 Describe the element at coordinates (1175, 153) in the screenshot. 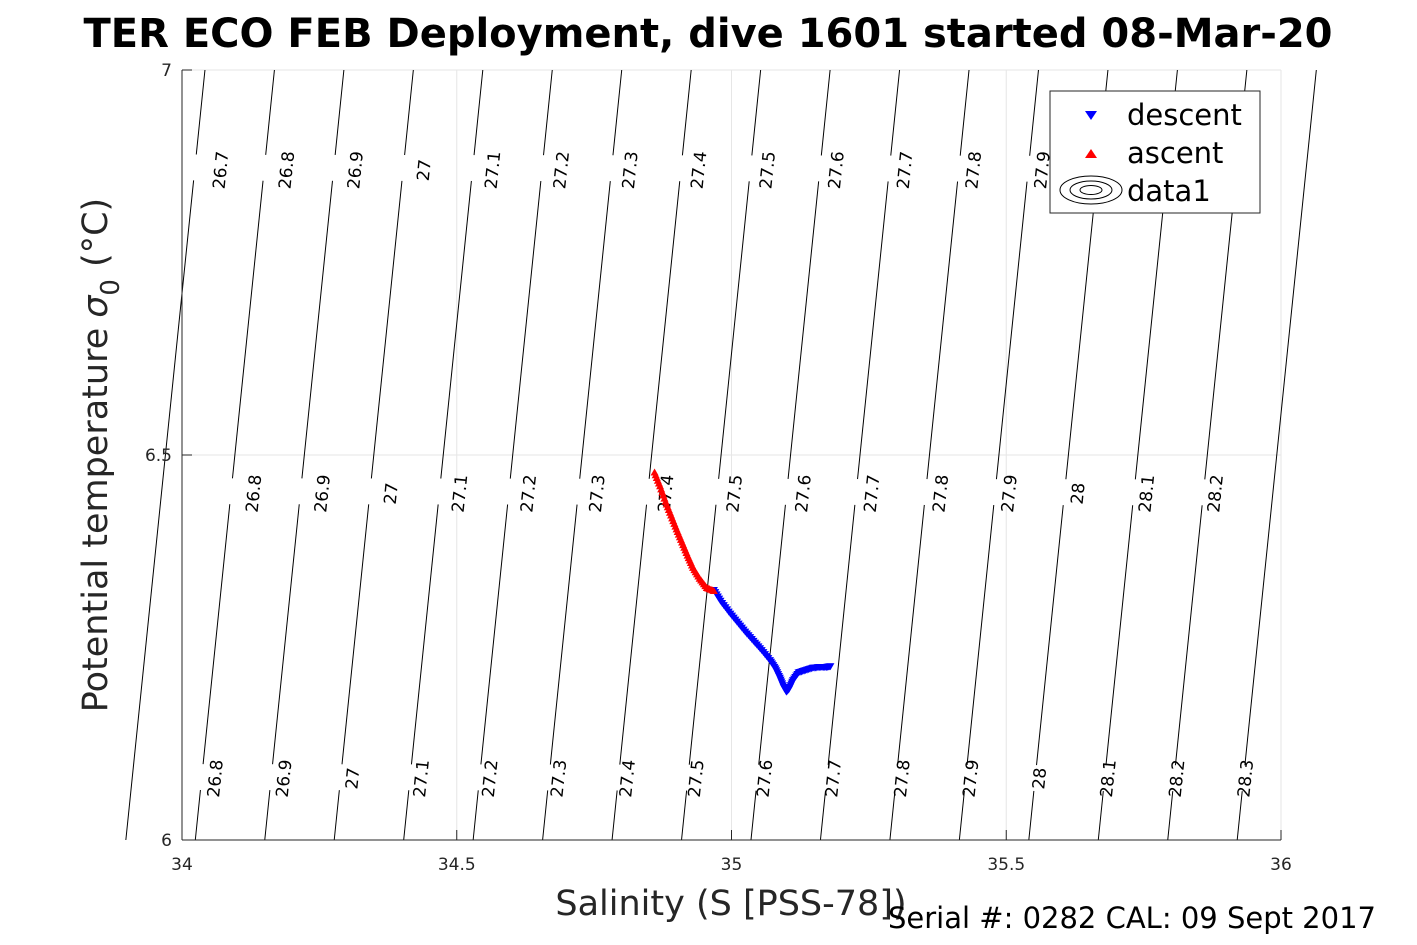

I see `legend-ascent-label: ascent` at that location.